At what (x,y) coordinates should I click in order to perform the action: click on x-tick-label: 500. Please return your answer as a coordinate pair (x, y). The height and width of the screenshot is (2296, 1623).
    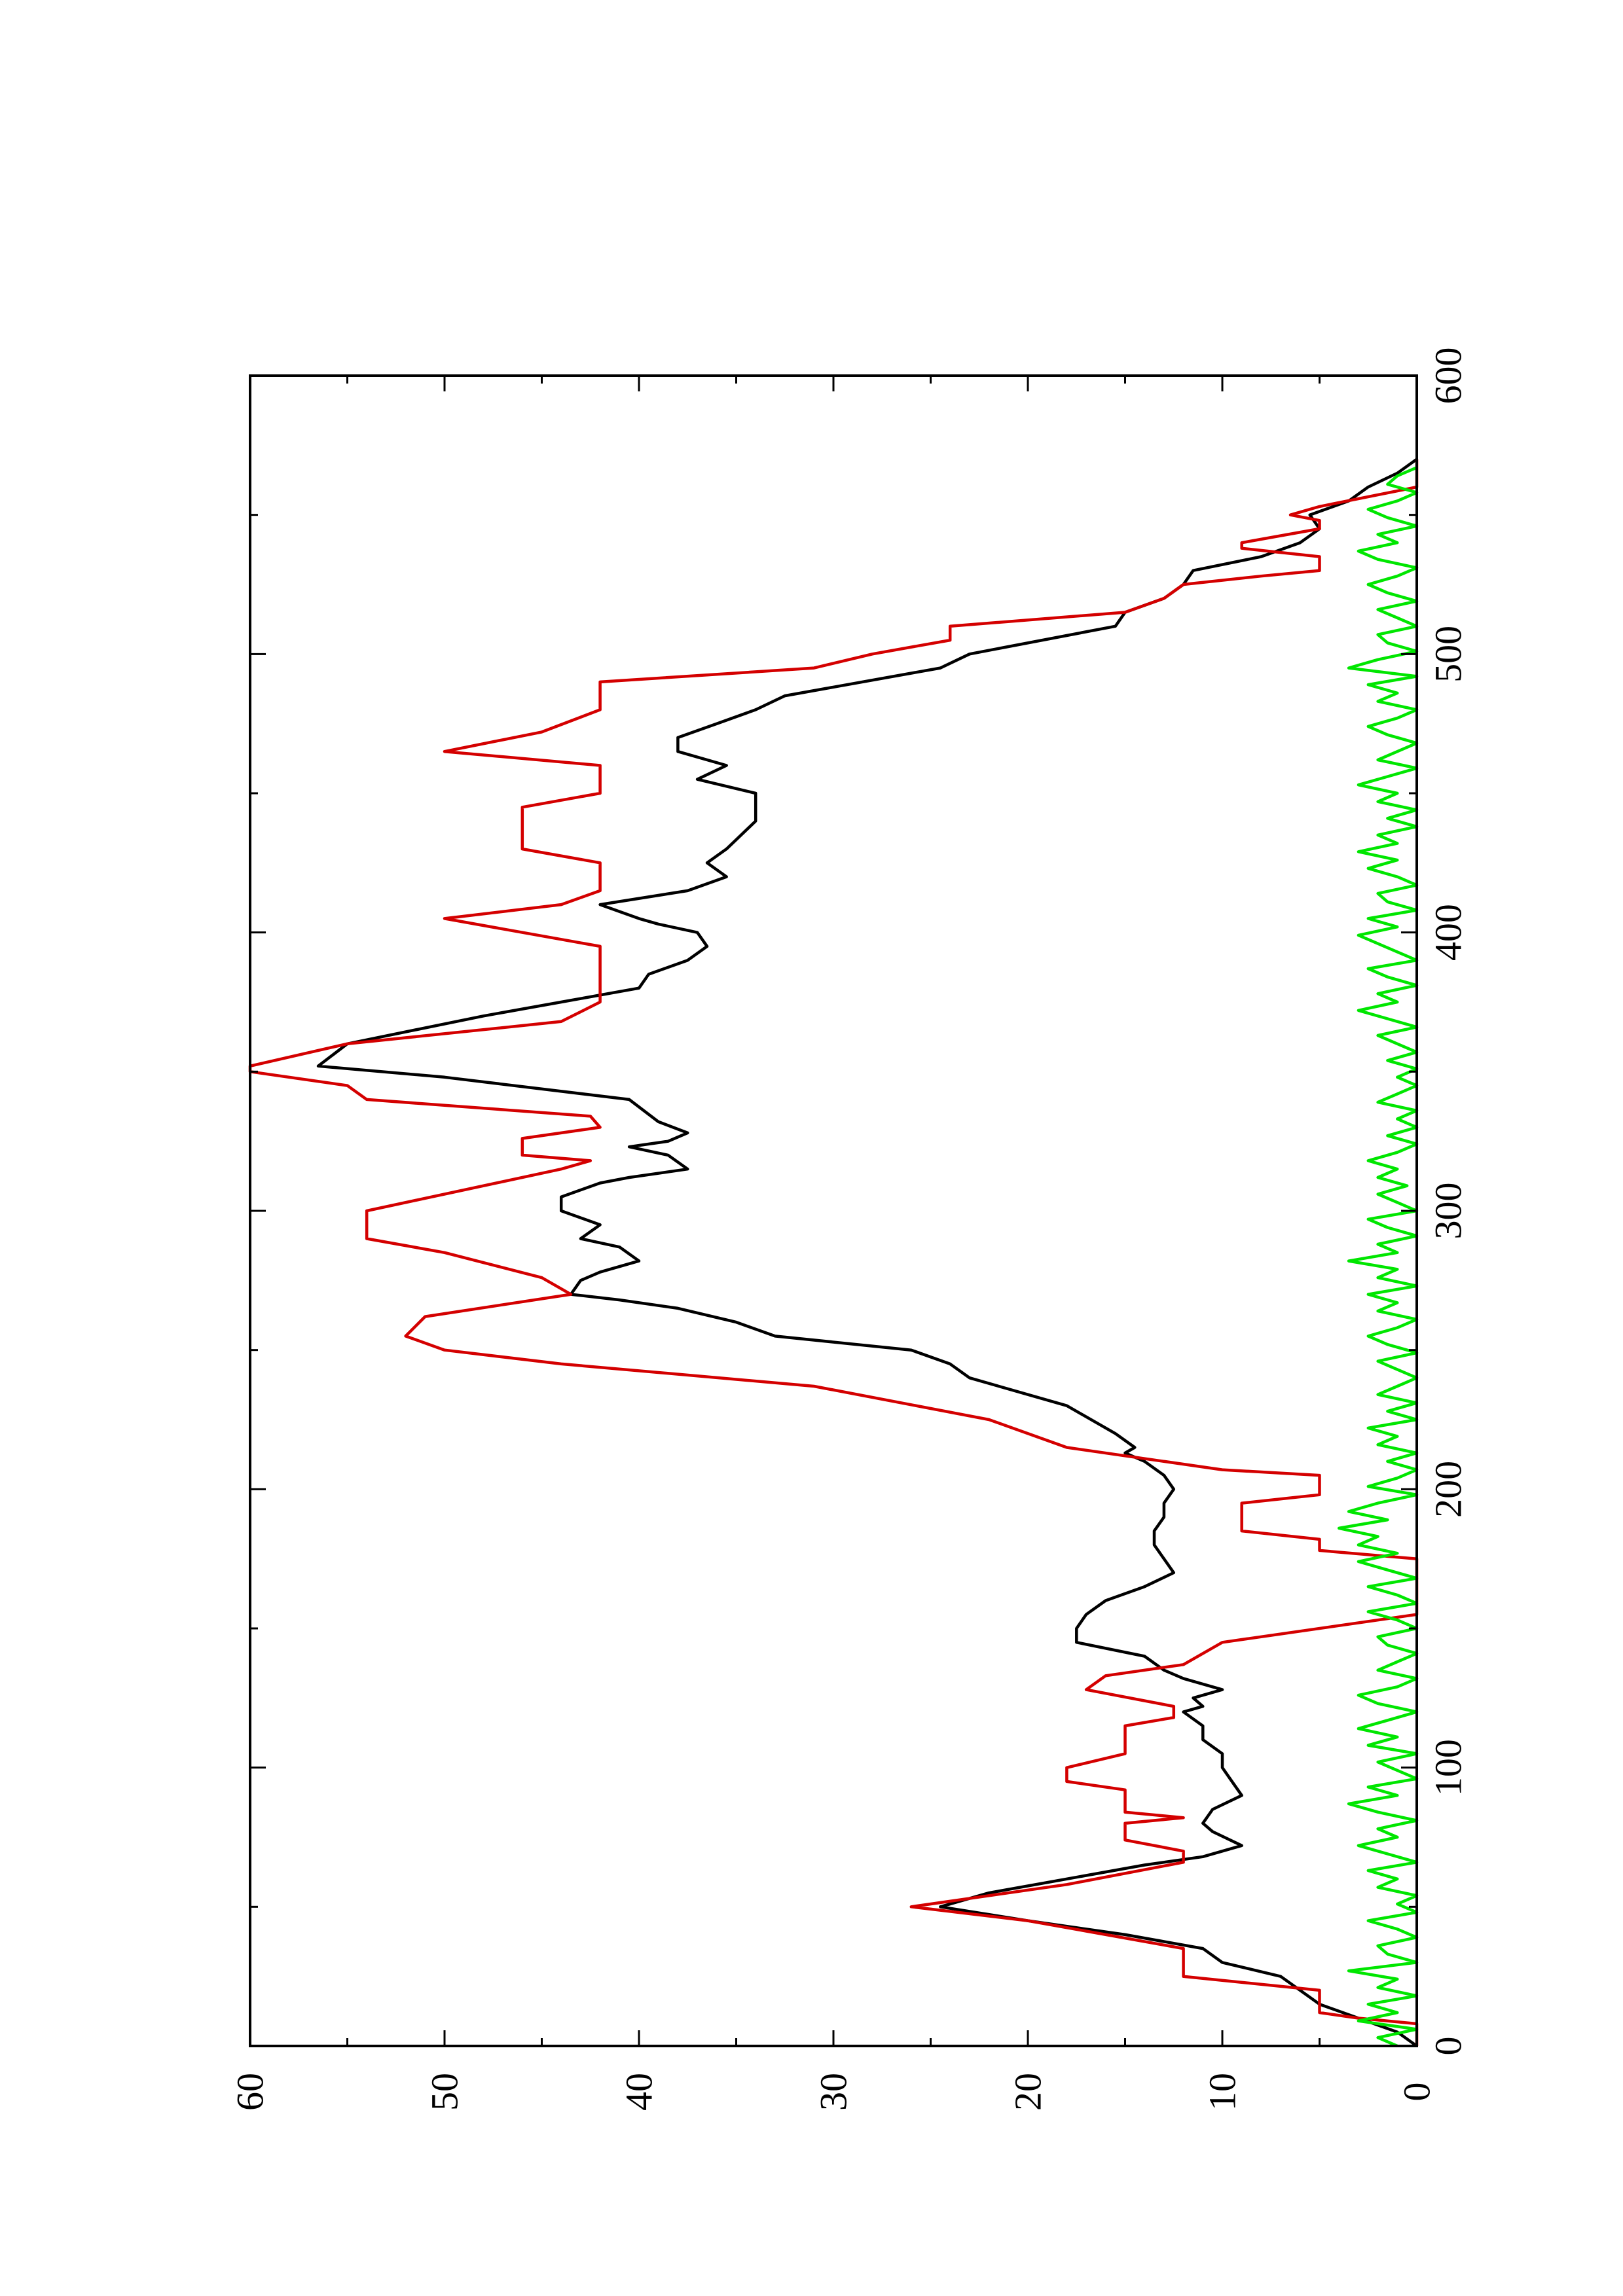
    Looking at the image, I should click on (1448, 654).